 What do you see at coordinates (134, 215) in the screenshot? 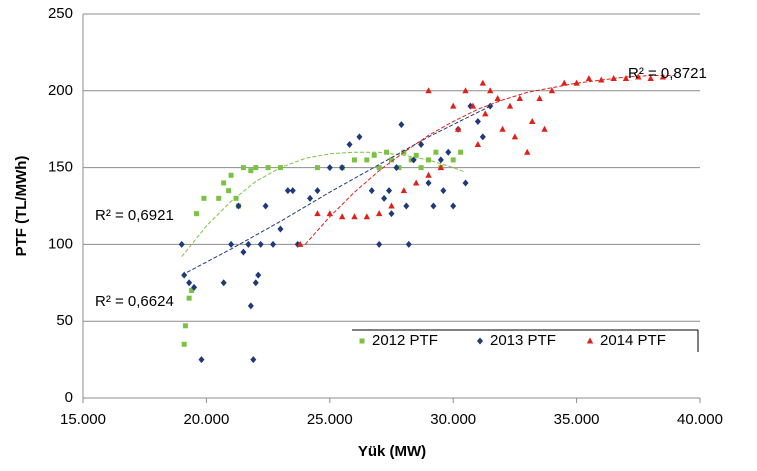
I see `annotation: R² = 0,6921` at bounding box center [134, 215].